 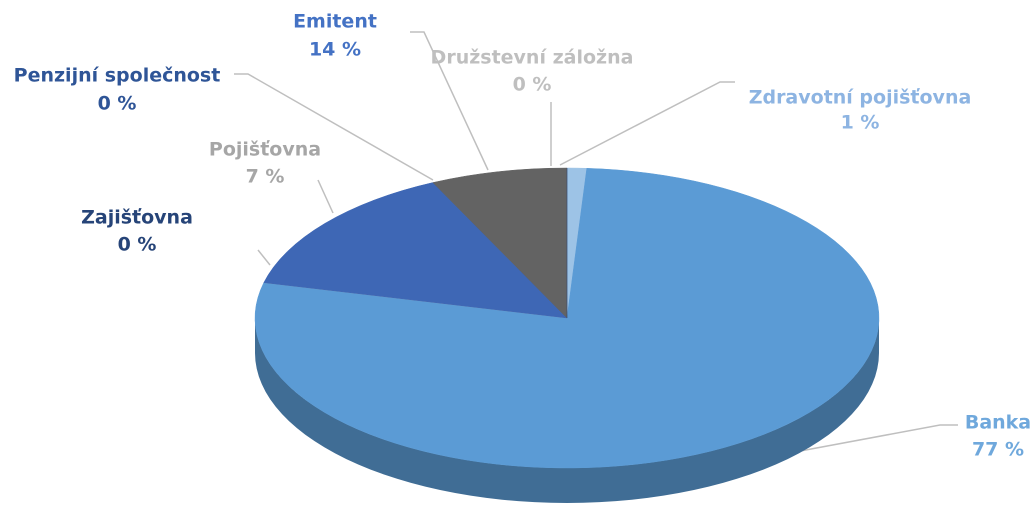 I want to click on slice-value-label: 14 %, so click(x=335, y=50).